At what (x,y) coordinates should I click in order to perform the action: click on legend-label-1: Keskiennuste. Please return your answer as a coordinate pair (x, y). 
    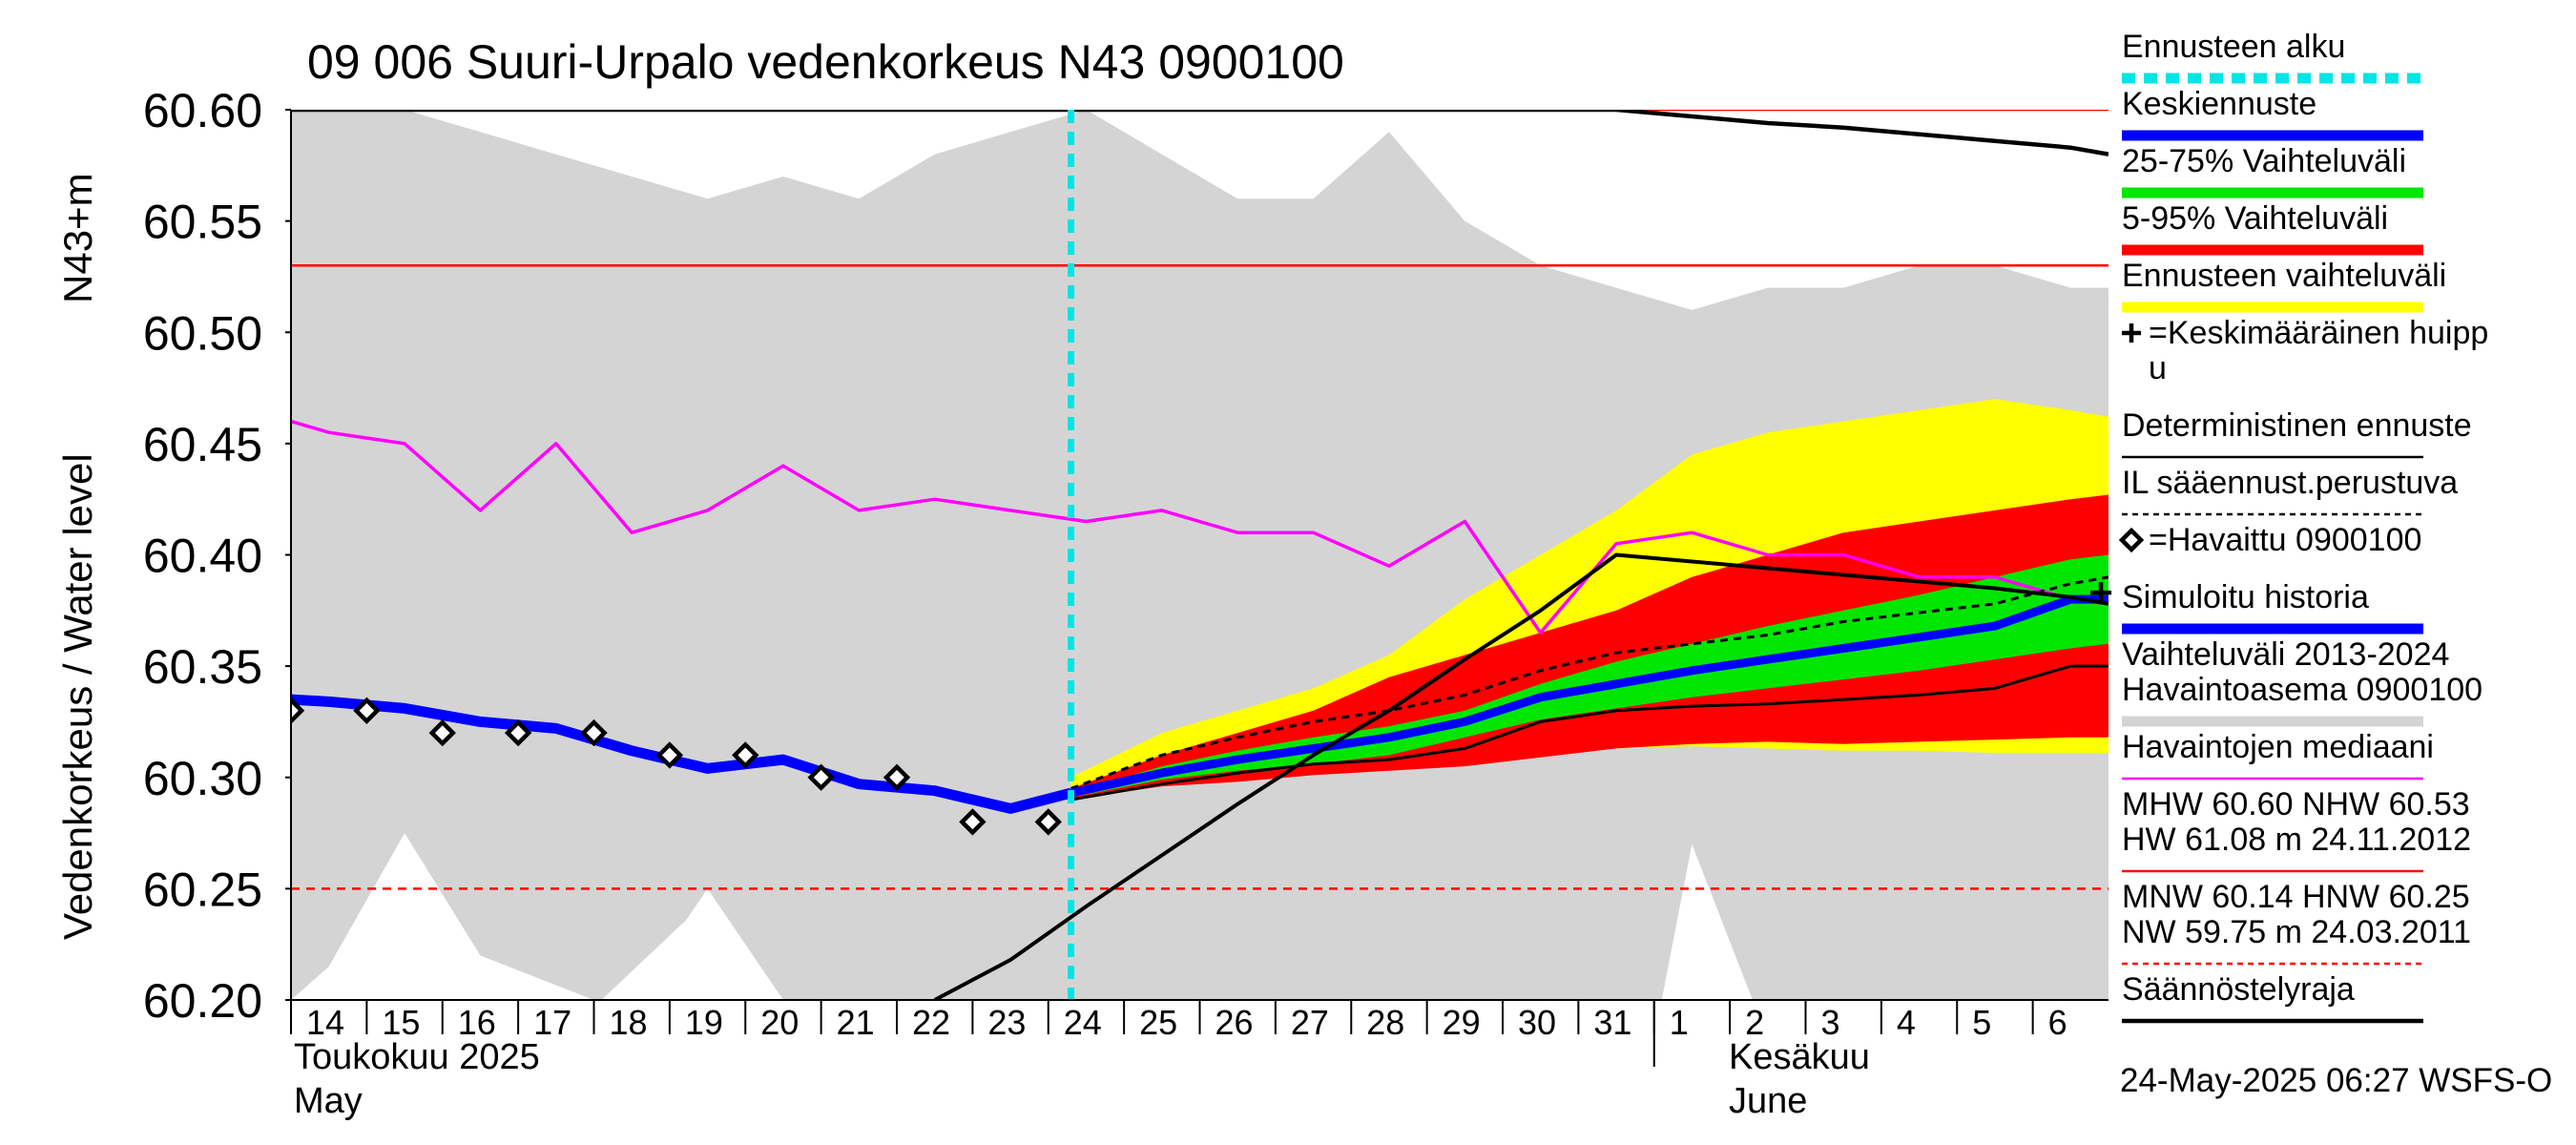
    Looking at the image, I should click on (2219, 104).